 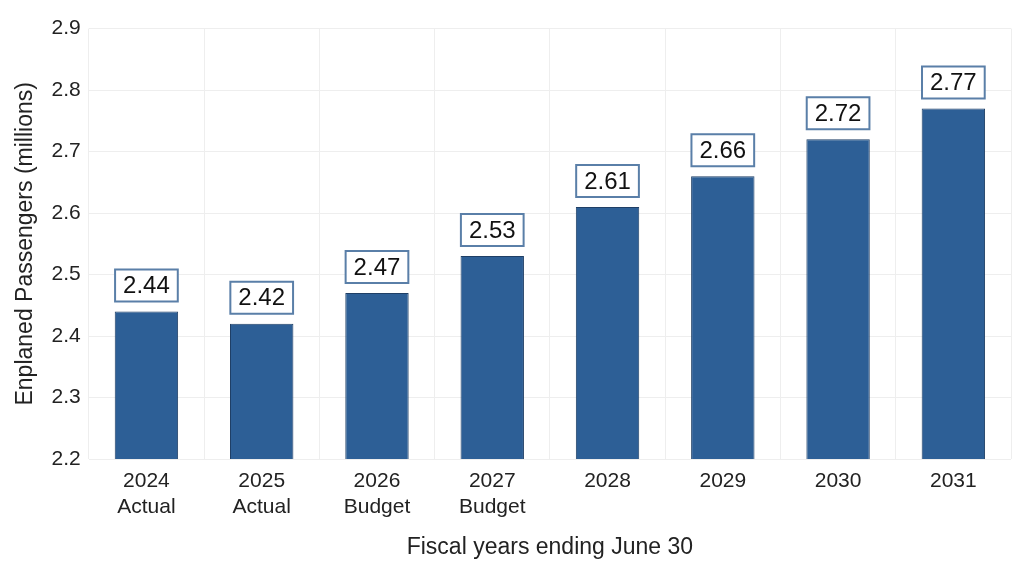 What do you see at coordinates (377, 266) in the screenshot?
I see `data-label: 2.47` at bounding box center [377, 266].